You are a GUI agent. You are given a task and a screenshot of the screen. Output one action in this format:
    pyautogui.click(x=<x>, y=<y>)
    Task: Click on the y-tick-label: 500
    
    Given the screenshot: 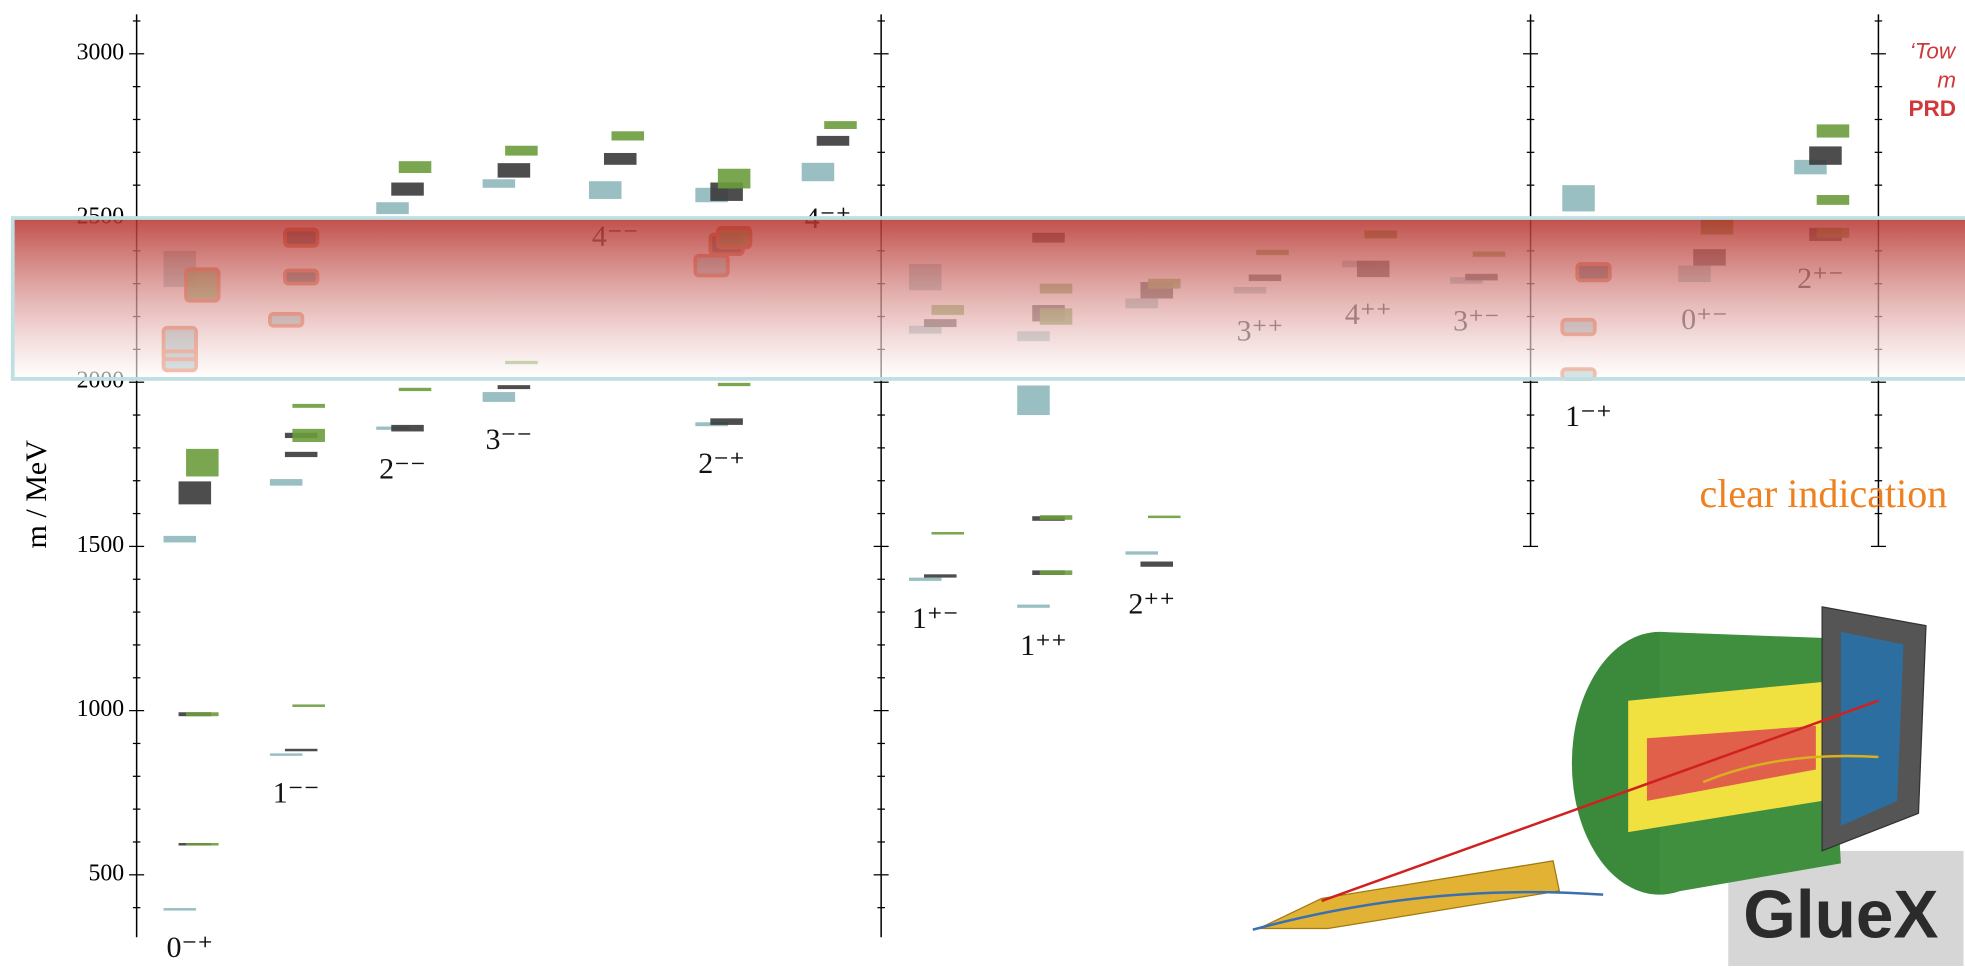 What is the action you would take?
    pyautogui.click(x=106, y=873)
    